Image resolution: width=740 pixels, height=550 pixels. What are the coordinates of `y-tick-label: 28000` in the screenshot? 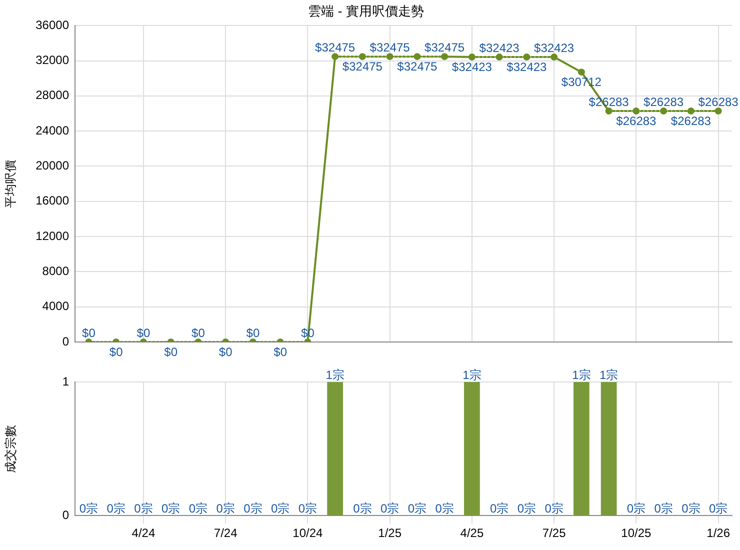 It's located at (53, 95).